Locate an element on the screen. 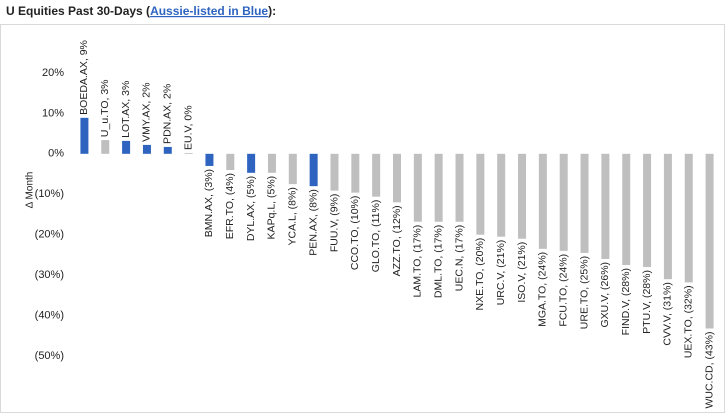 The height and width of the screenshot is (414, 726). data-label: AZZ.TO, (12%) is located at coordinates (397, 240).